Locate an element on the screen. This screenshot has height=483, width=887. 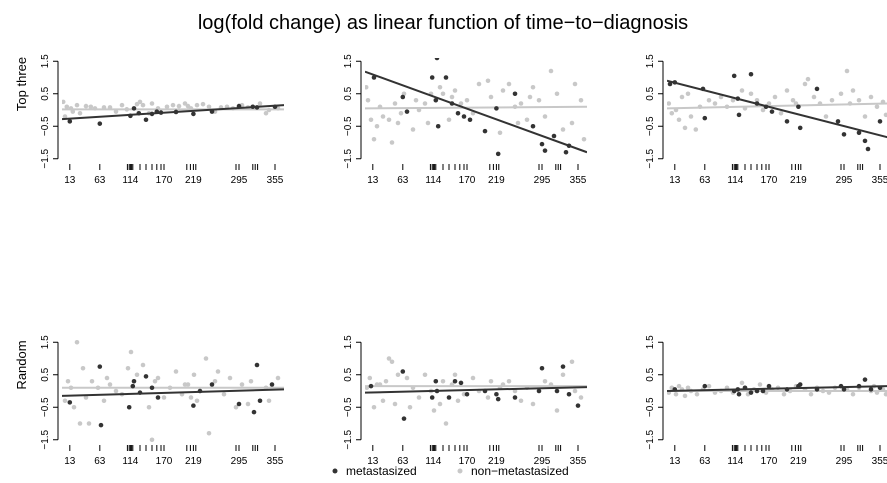
x-tick-label: 355 is located at coordinates (275, 461).